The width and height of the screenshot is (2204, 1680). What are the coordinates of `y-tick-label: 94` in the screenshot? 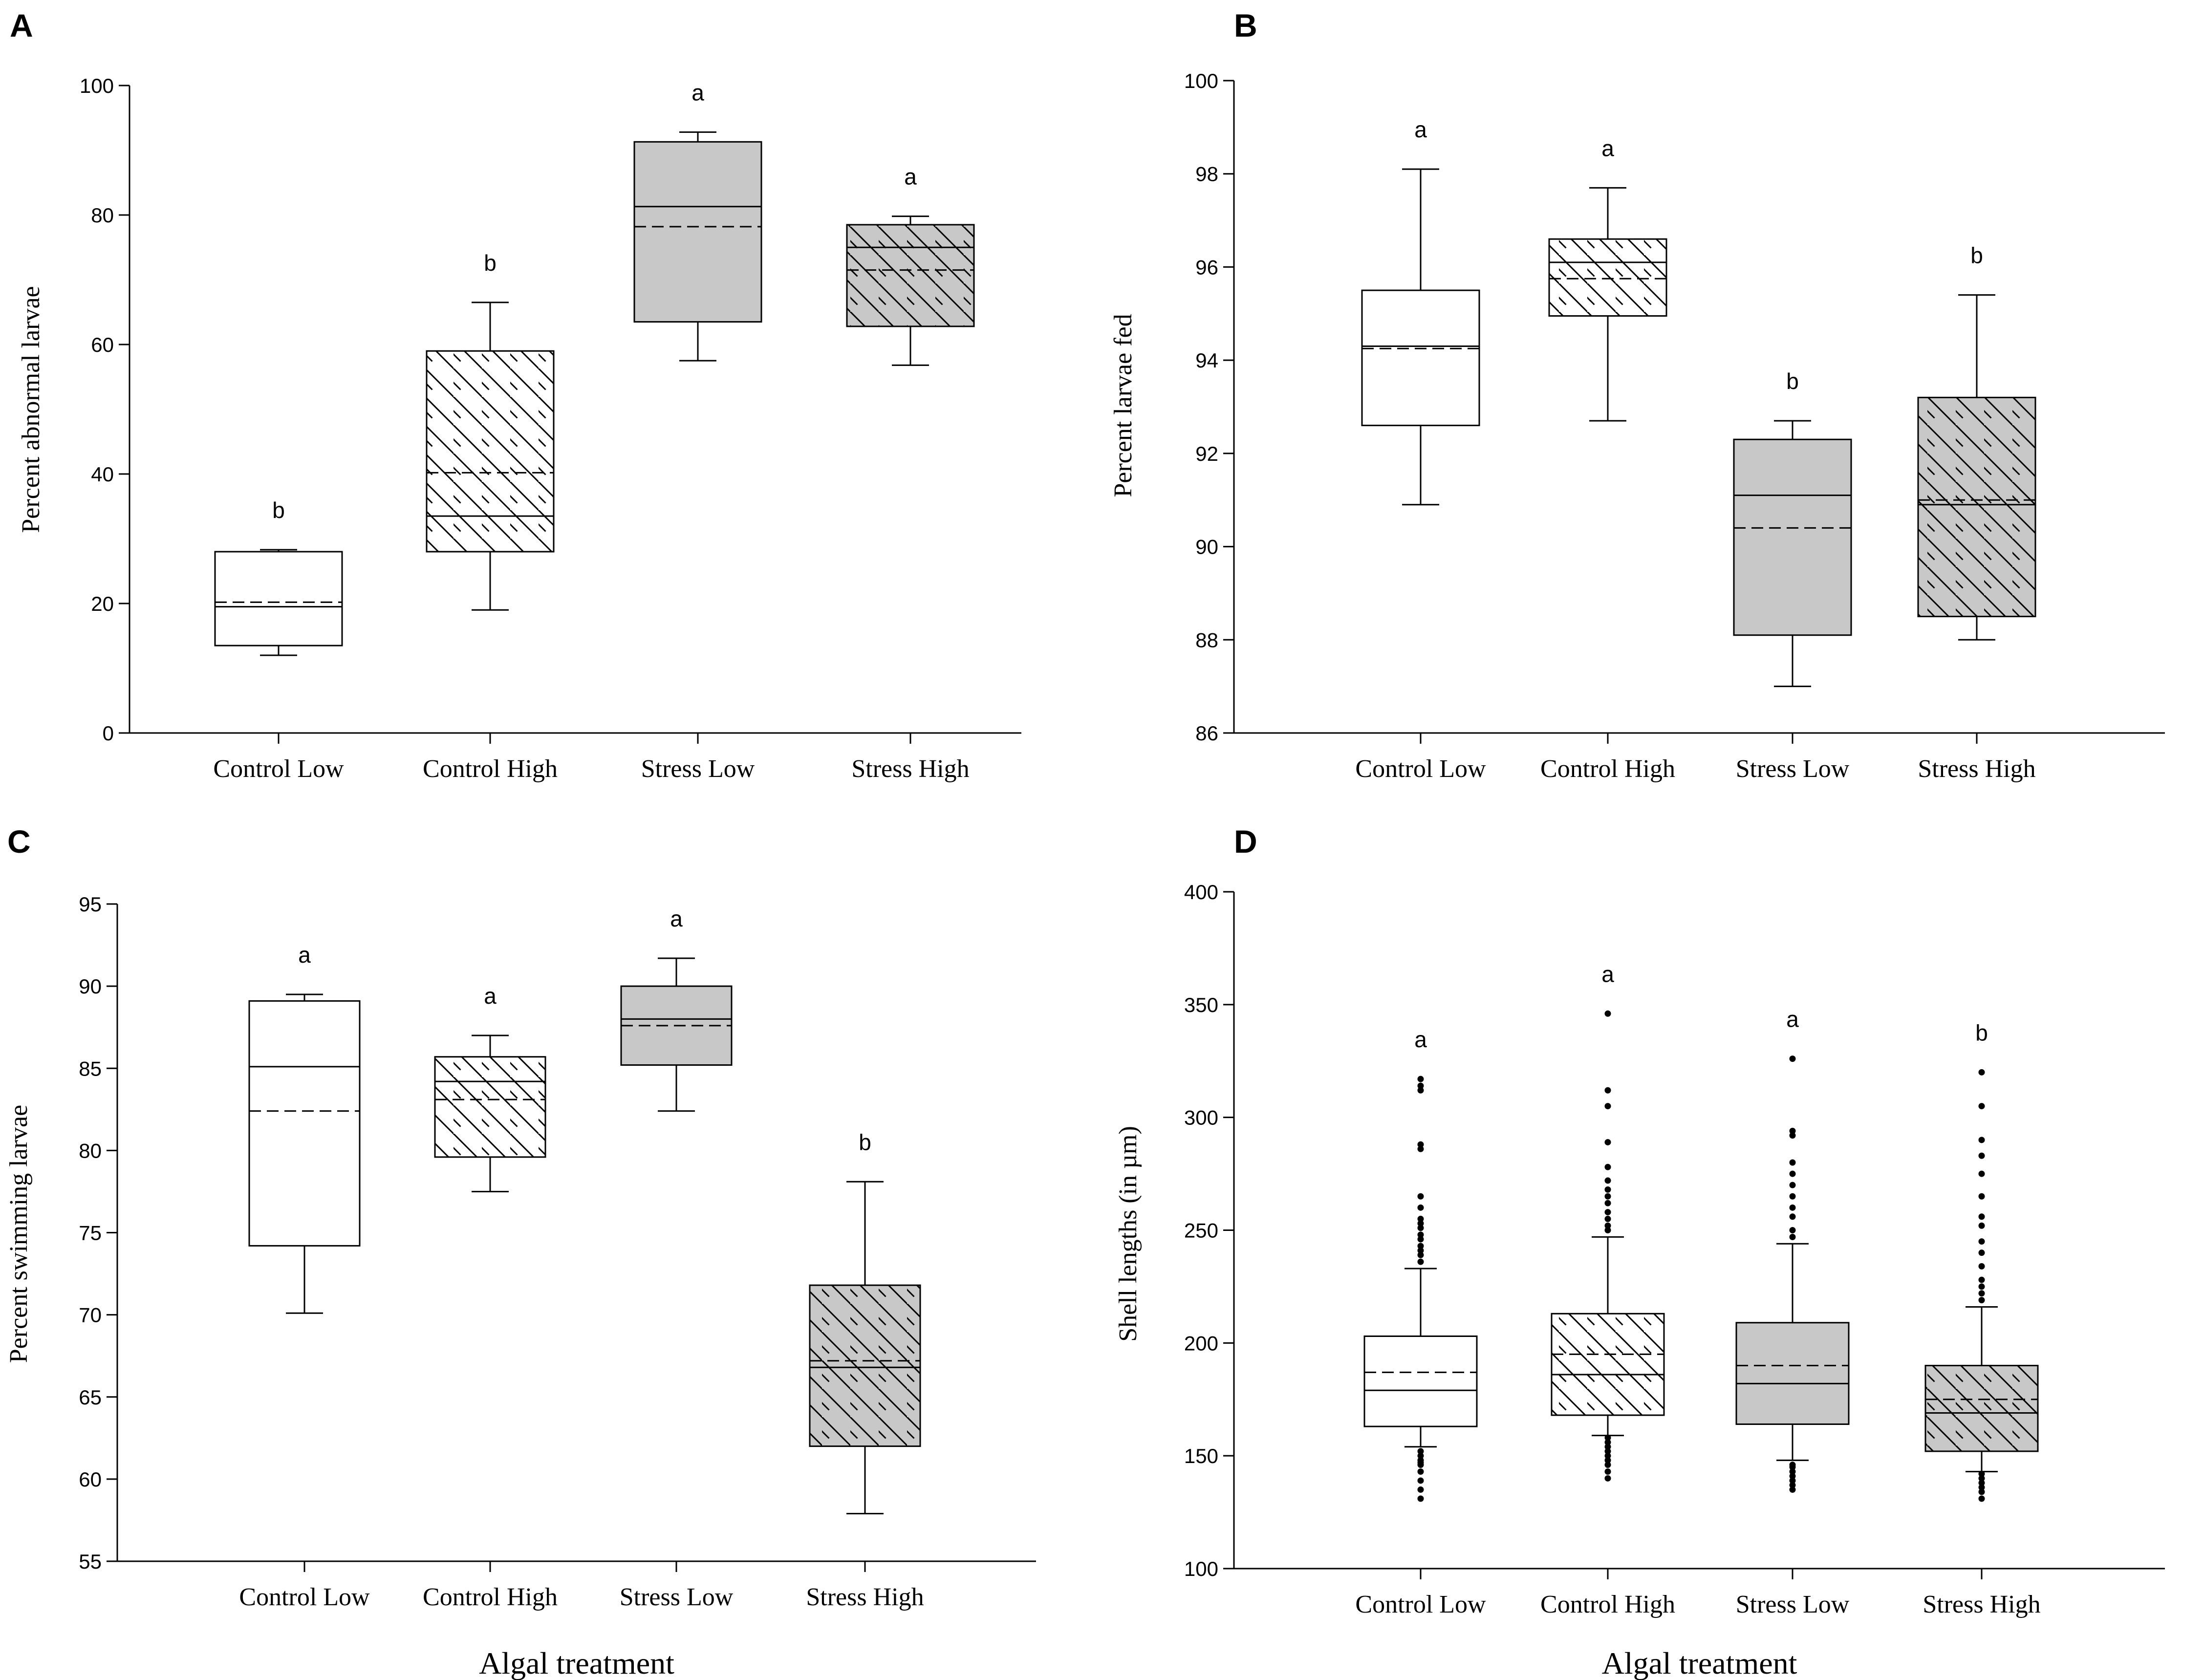 It's located at (1206, 360).